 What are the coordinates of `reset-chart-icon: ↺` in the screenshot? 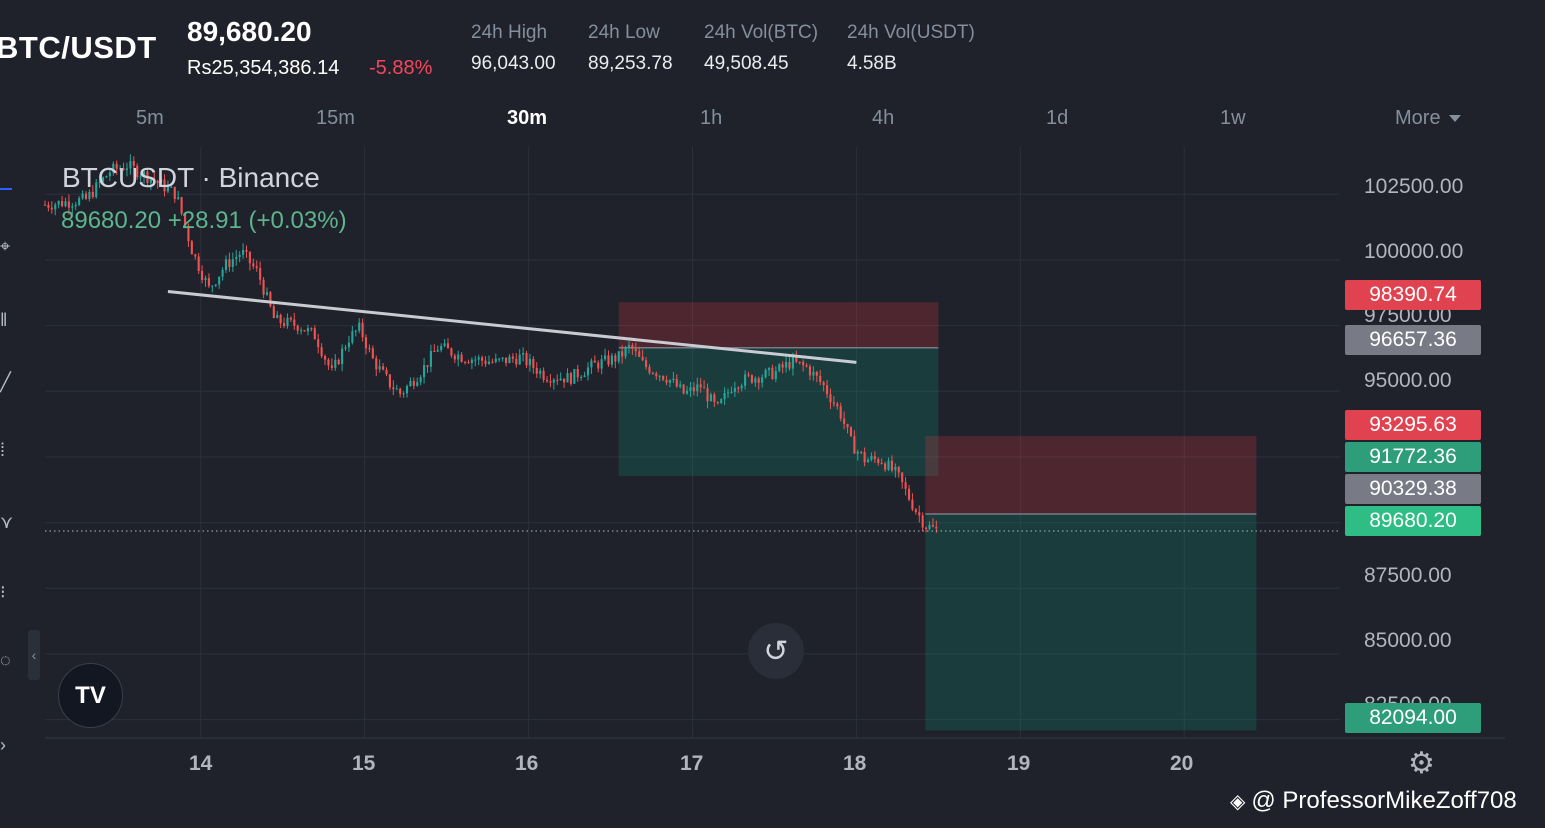 It's located at (776, 651).